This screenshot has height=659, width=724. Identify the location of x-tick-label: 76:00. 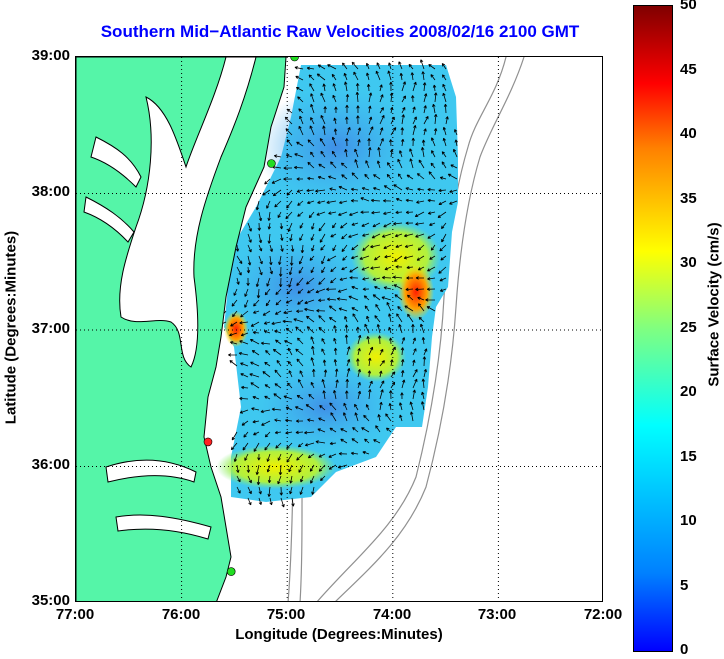
(181, 614).